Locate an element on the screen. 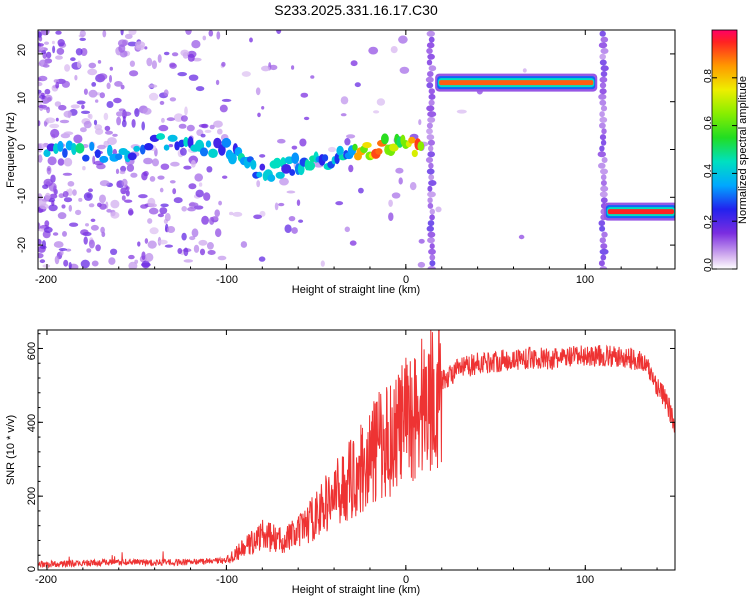 This screenshot has height=600, width=750. snr-xtick-label: -200 is located at coordinates (46, 580).